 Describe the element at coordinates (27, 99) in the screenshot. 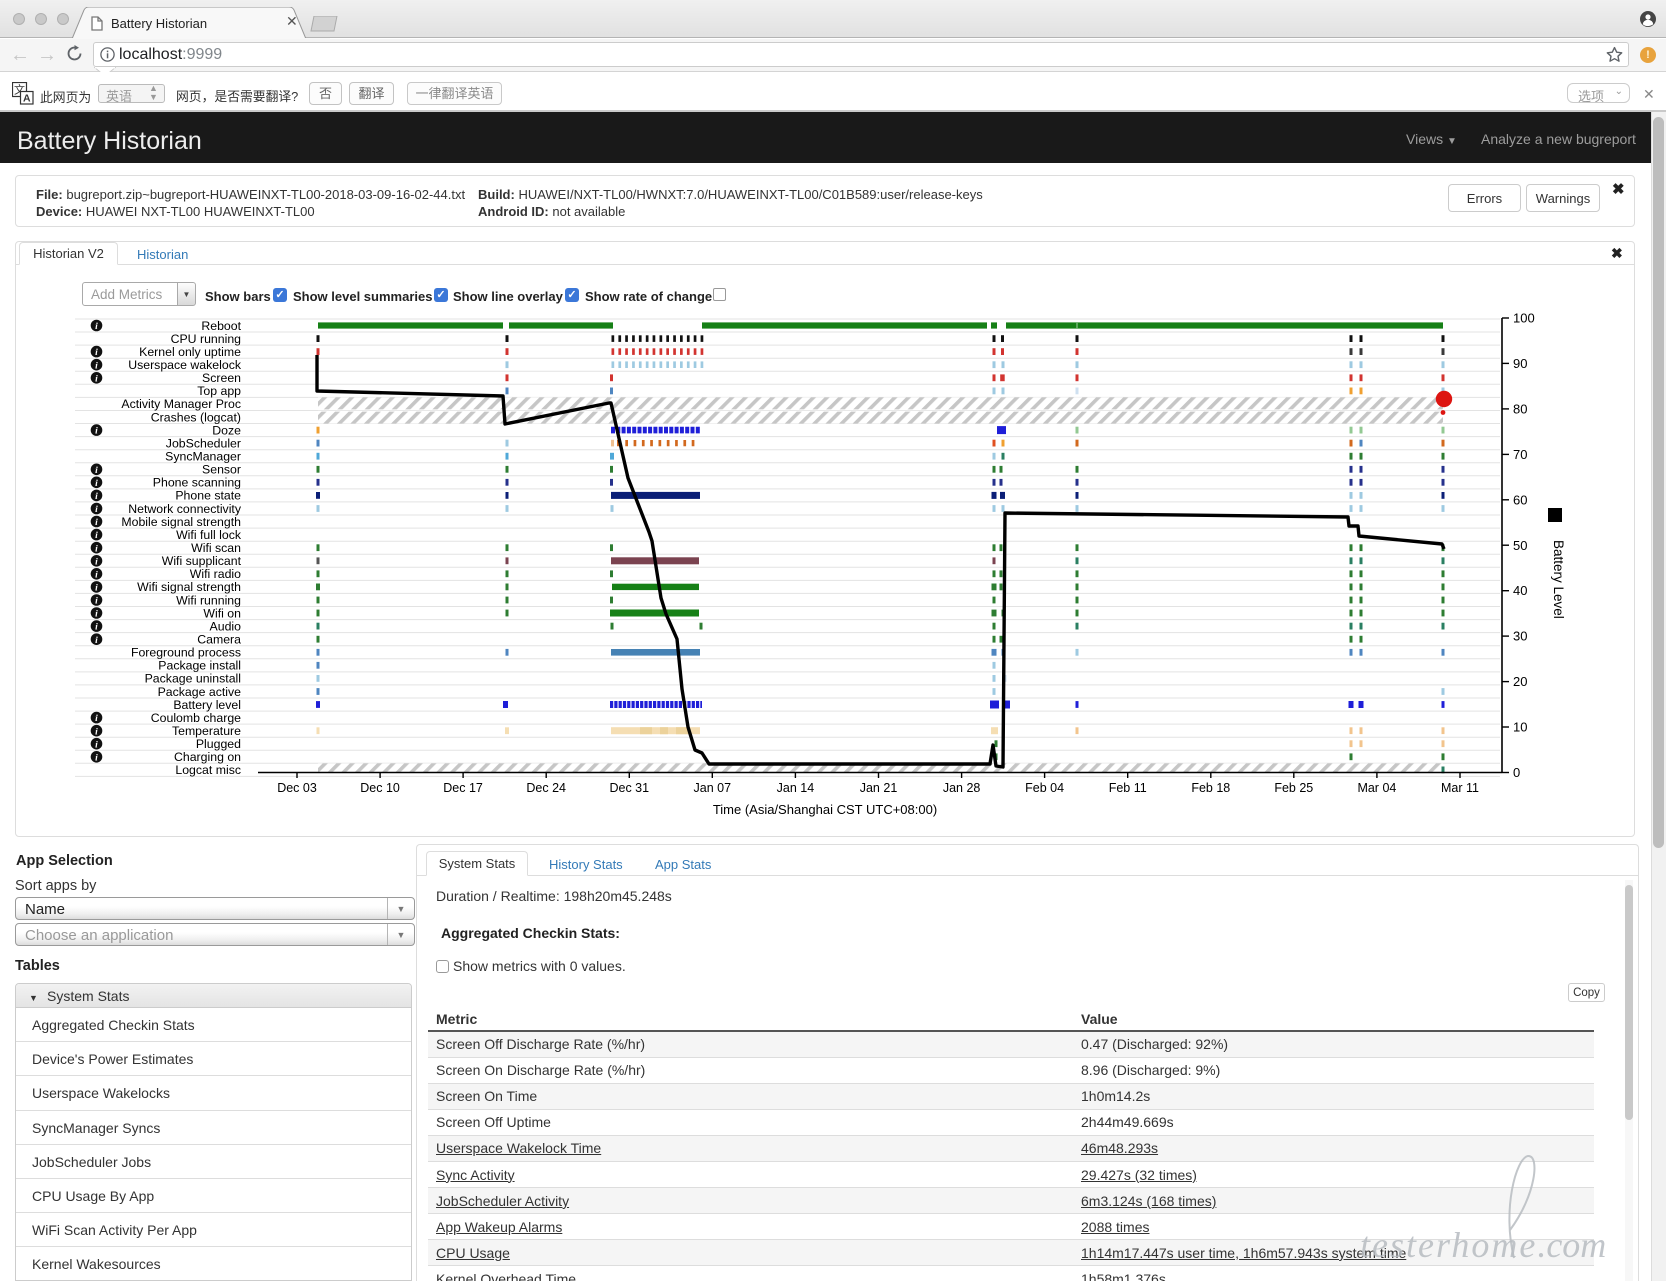

I see `svg-text: A` at that location.